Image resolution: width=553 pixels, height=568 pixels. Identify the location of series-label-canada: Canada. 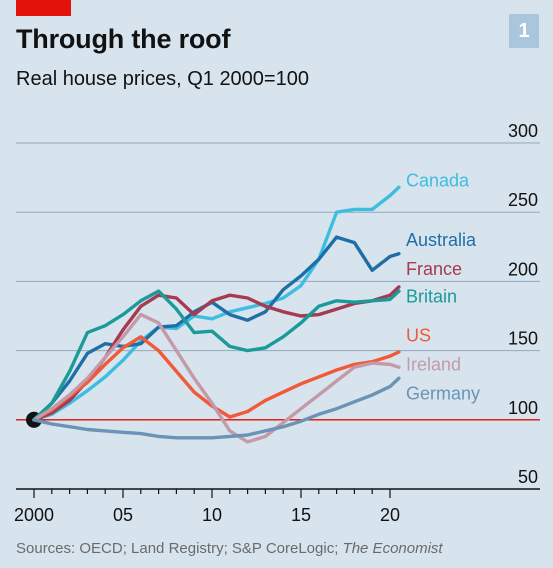
(438, 180).